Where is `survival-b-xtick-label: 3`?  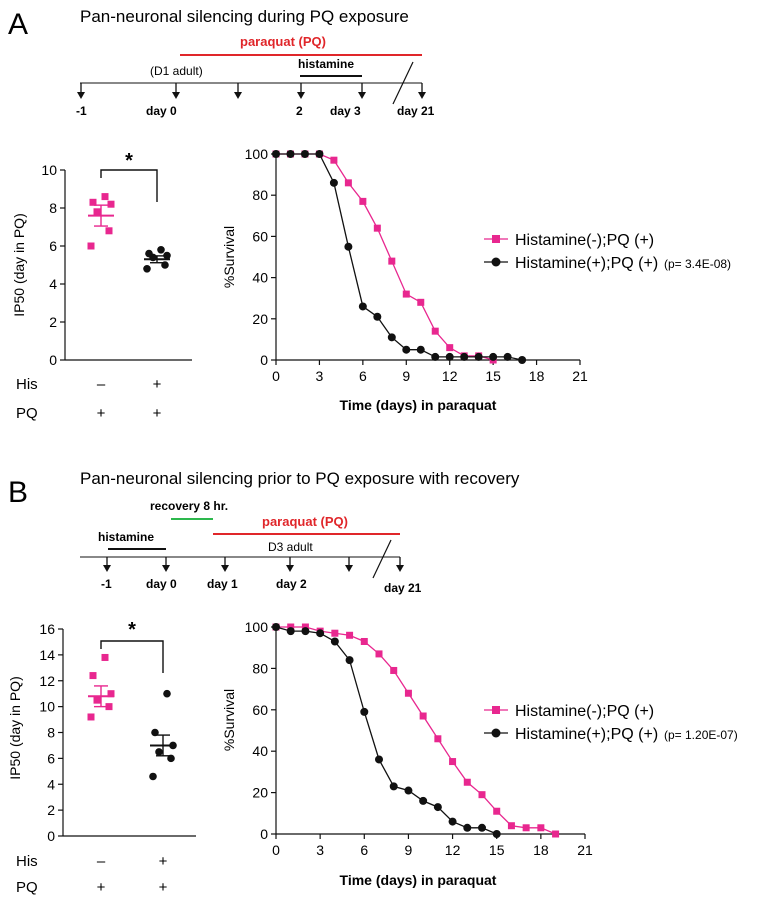 survival-b-xtick-label: 3 is located at coordinates (320, 850).